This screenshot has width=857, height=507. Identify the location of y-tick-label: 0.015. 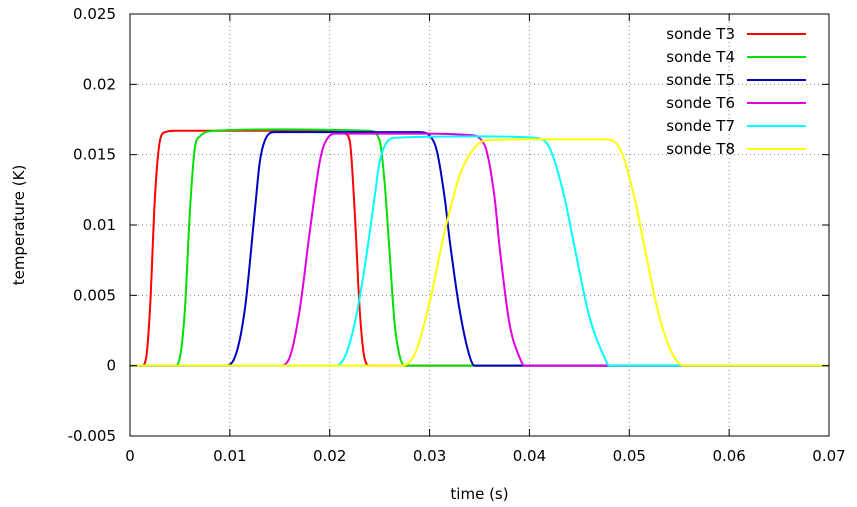
(94, 155).